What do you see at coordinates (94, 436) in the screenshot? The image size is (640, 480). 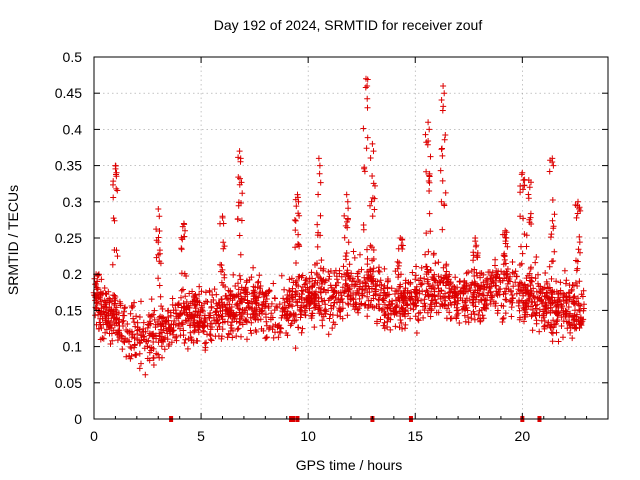 I see `x-tick-label: 0` at bounding box center [94, 436].